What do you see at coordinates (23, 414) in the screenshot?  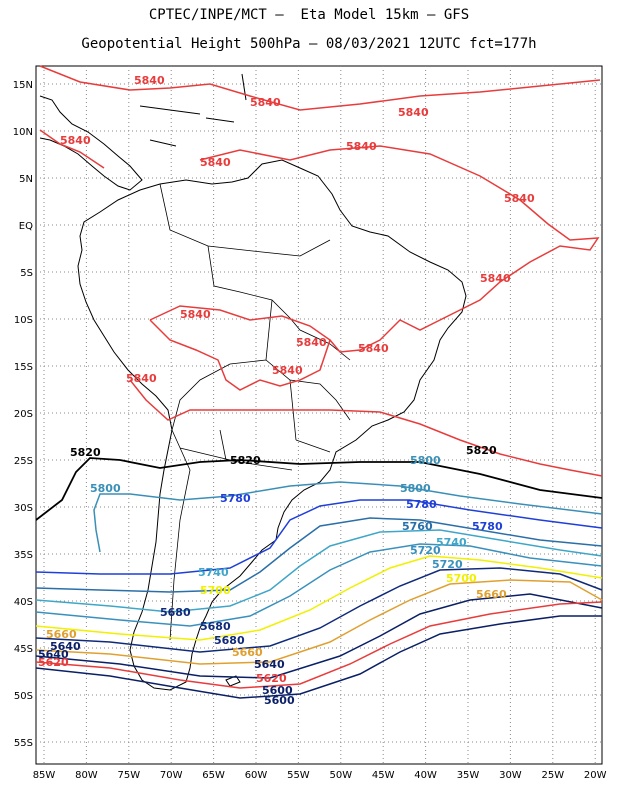 I see `lat-tick-label: 20S` at bounding box center [23, 414].